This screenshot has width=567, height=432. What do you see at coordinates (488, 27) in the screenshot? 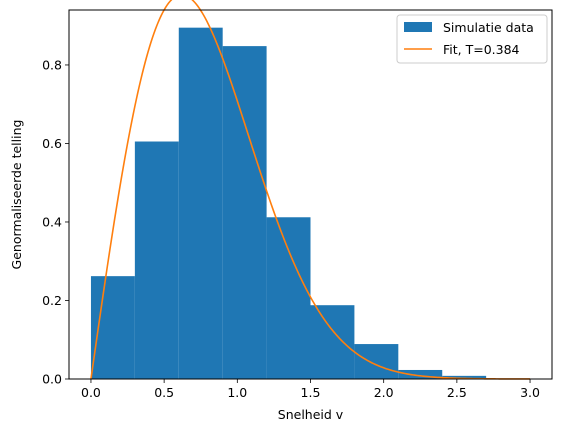
I see `legend-label-simulatie-data: Simulatie data` at bounding box center [488, 27].